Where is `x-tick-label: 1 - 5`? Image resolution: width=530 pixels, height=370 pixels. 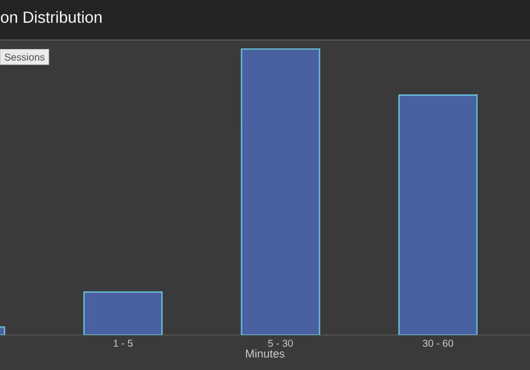
x-tick-label: 1 - 5 is located at coordinates (123, 343).